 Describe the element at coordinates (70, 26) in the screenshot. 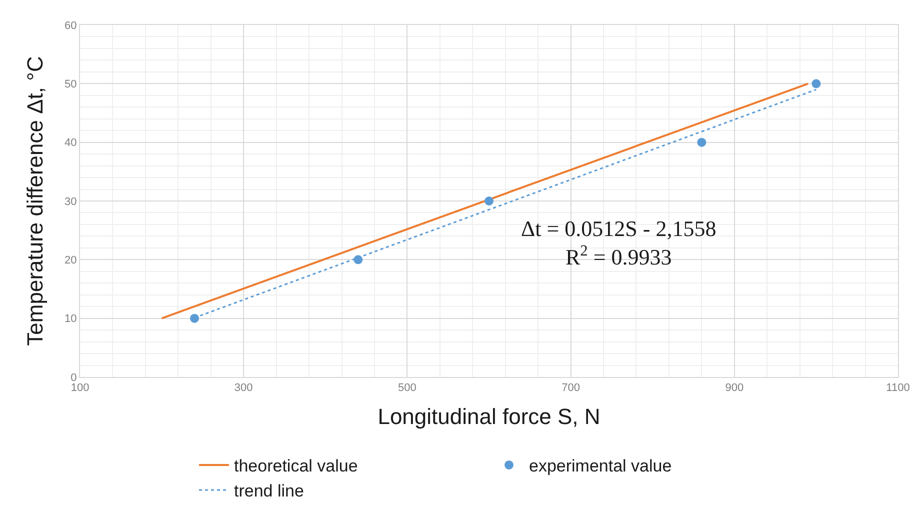

I see `y-tick-label: 60` at that location.